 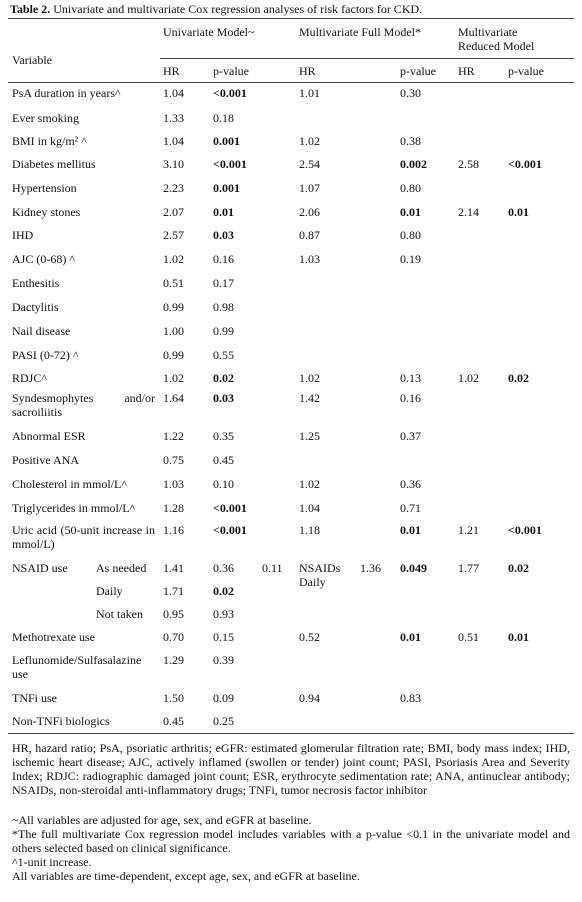 I want to click on row-label: Diabetes mellitus, so click(x=54, y=164).